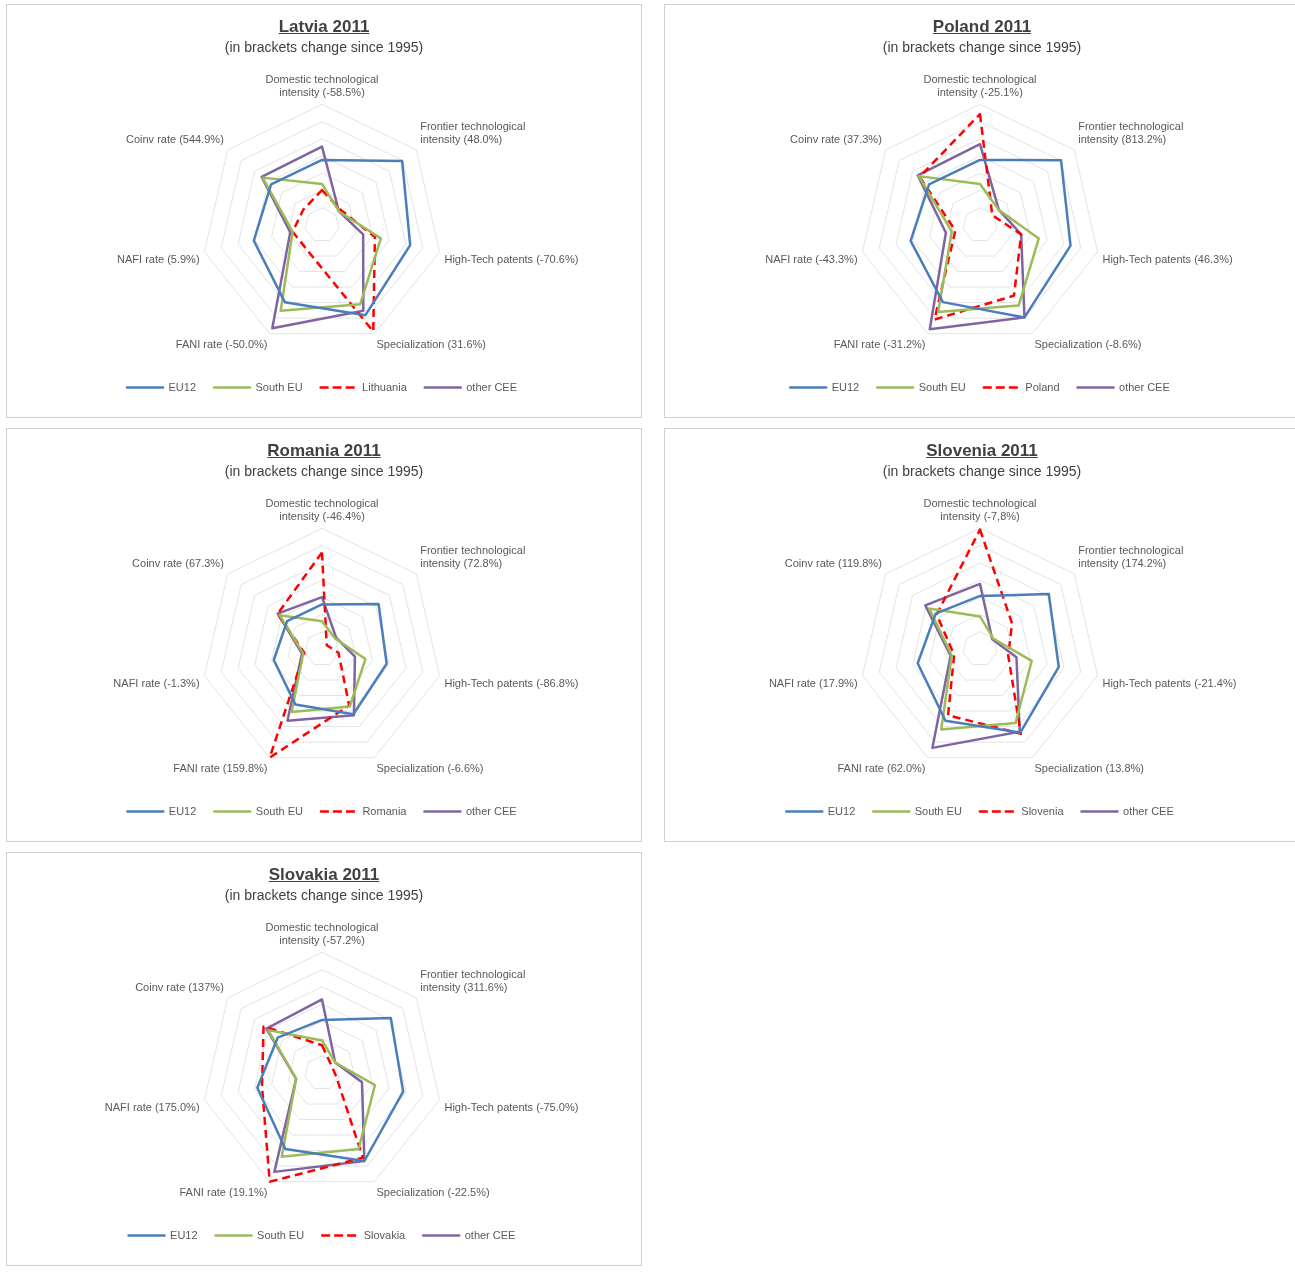 The height and width of the screenshot is (1284, 1295). I want to click on spoke-label: FANI rate (-31.2%), so click(879, 343).